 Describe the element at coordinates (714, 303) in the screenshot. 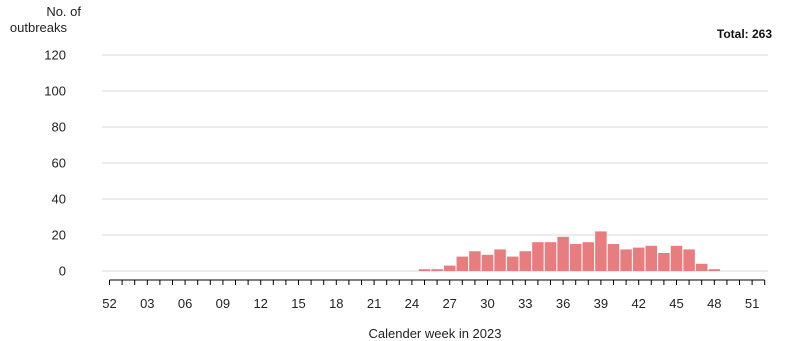

I see `x-tick-label: 48` at that location.